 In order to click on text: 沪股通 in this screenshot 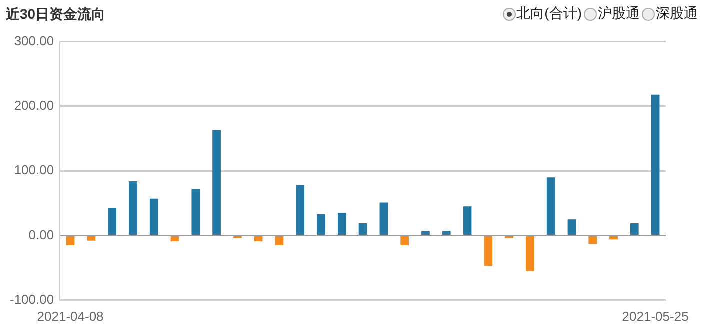, I will do `click(619, 14)`.